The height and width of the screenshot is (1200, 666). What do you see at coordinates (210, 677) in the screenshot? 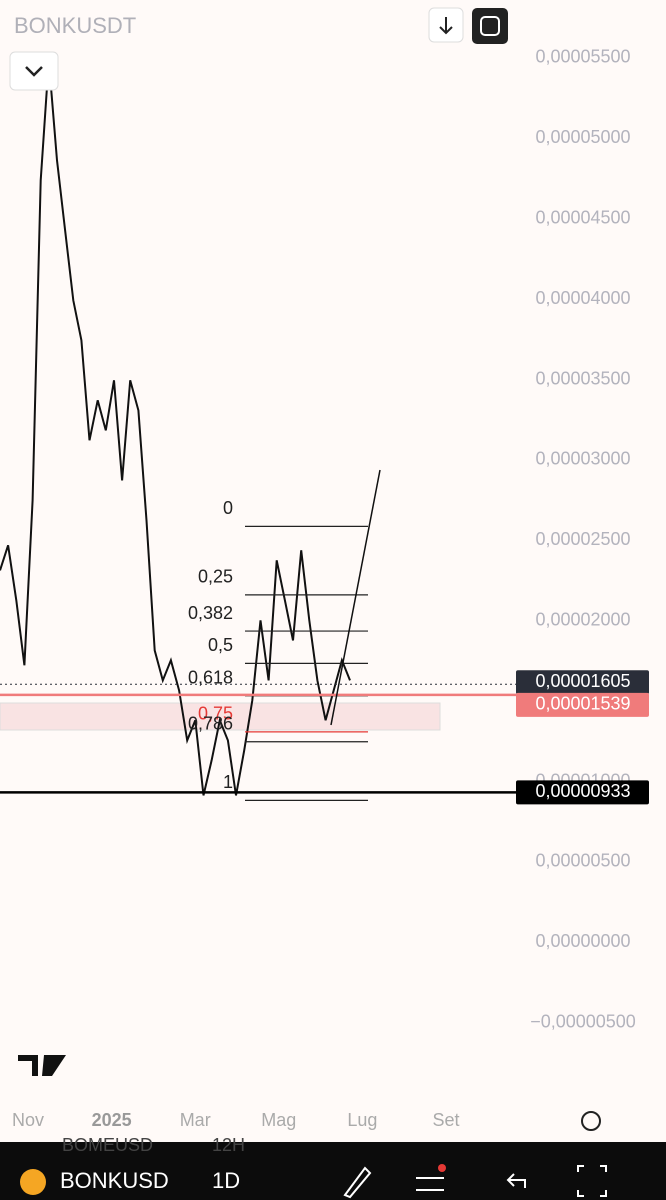
I see `fib-label: 0,618` at bounding box center [210, 677].